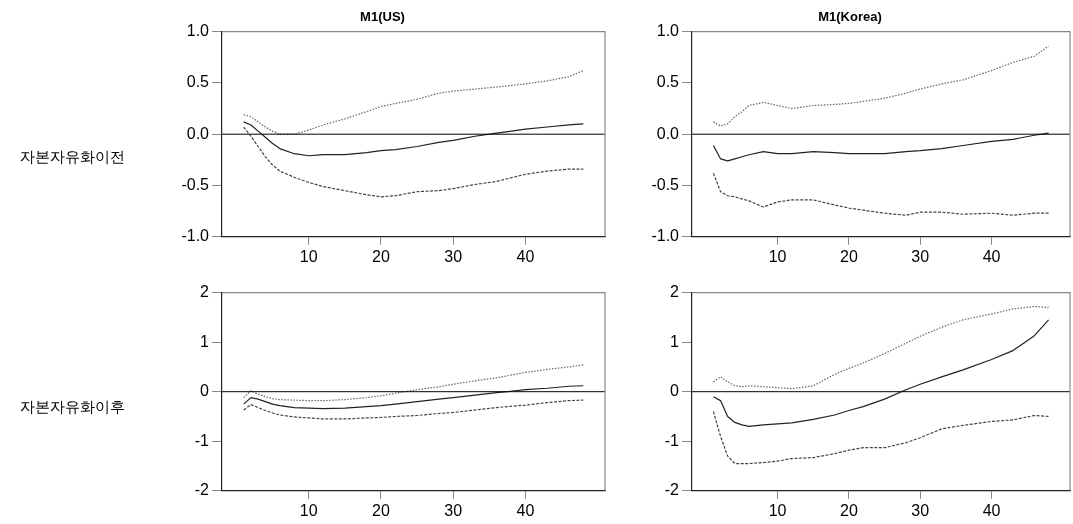 The height and width of the screenshot is (524, 1073). What do you see at coordinates (72, 157) in the screenshot?
I see `y-axis-title: 자본자유화이전` at bounding box center [72, 157].